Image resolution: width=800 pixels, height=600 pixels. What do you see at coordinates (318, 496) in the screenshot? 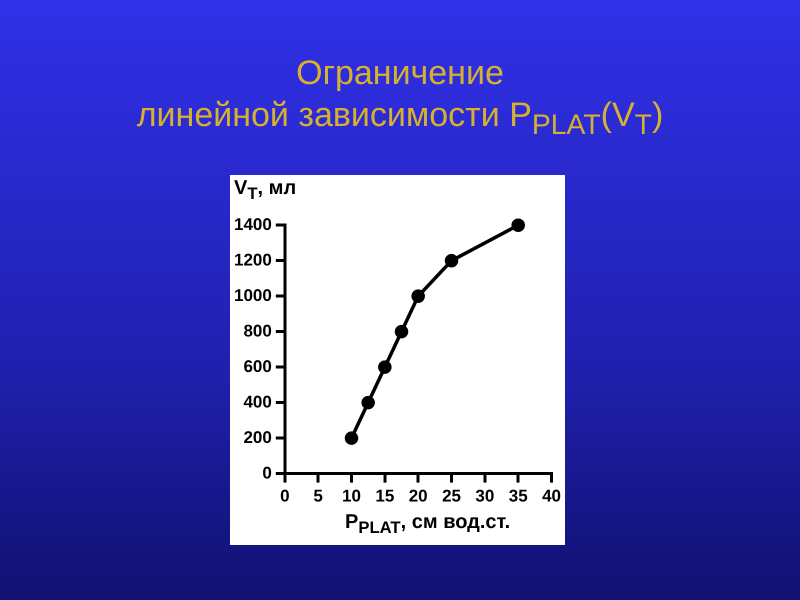
I see `x-tick-label: 5` at bounding box center [318, 496].